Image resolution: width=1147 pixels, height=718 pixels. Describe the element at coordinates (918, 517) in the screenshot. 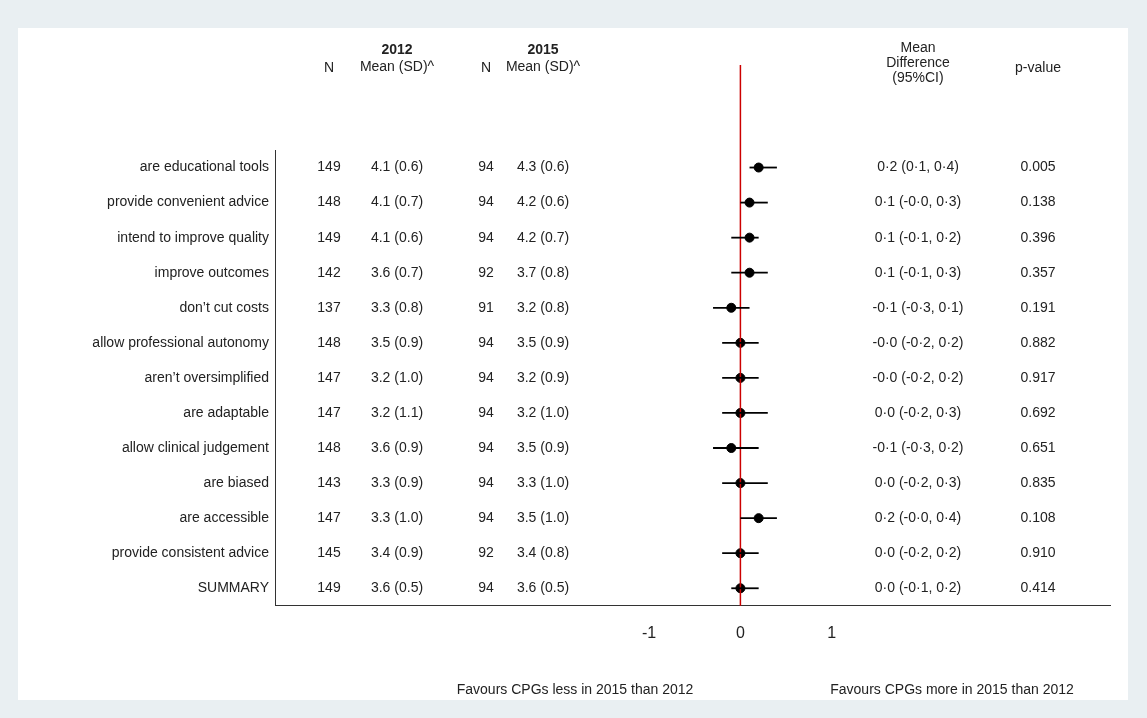

I see `annotation: 0·2 (-0·0, 0·4)` at that location.